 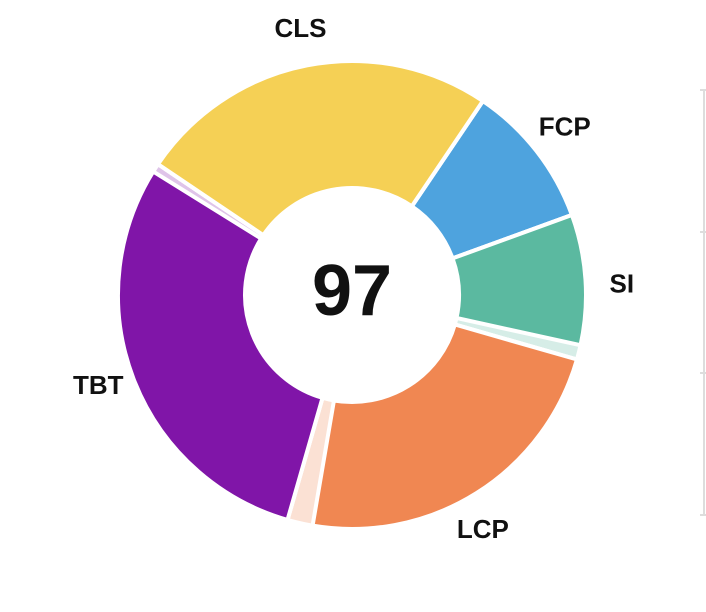 I want to click on metric-label: CLS, so click(x=300, y=28).